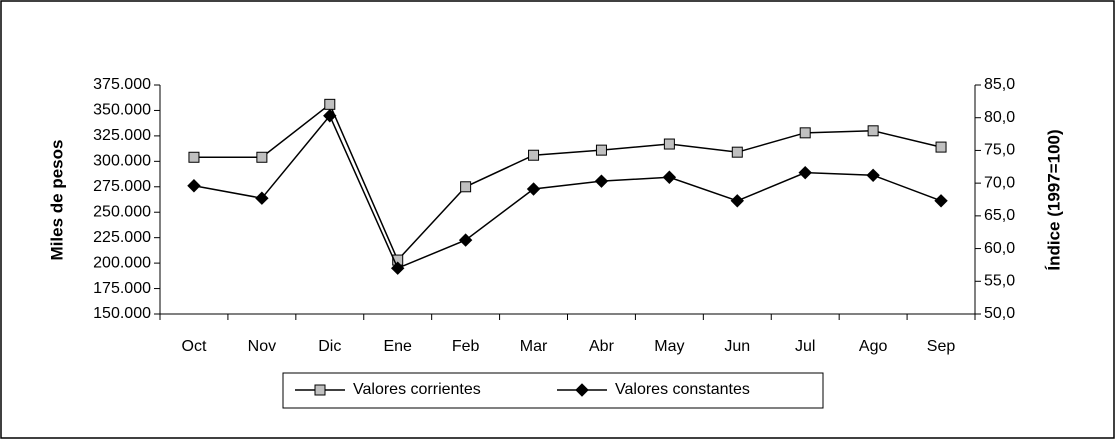 The height and width of the screenshot is (439, 1115). I want to click on x-tick-label: Nov, so click(262, 346).